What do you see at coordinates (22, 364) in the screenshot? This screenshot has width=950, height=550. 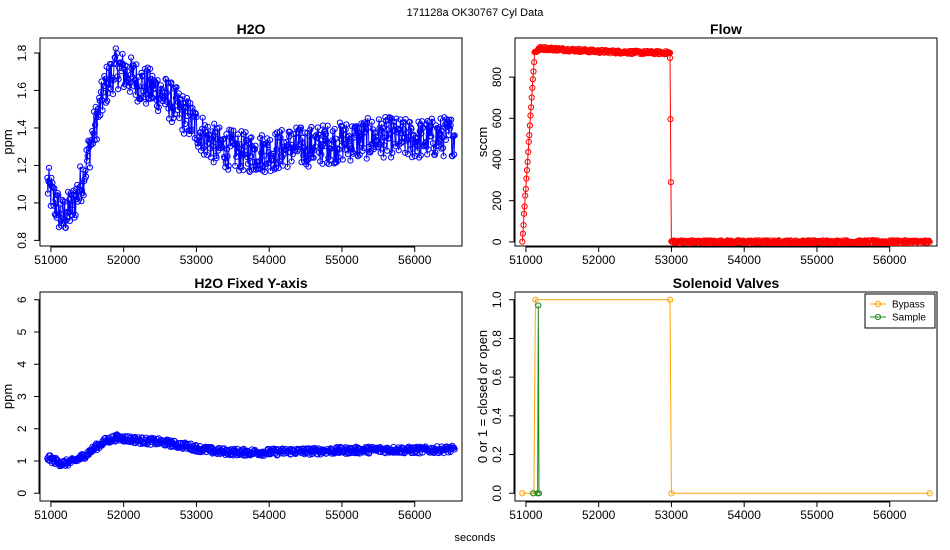 I see `y-tick-label: 4` at bounding box center [22, 364].